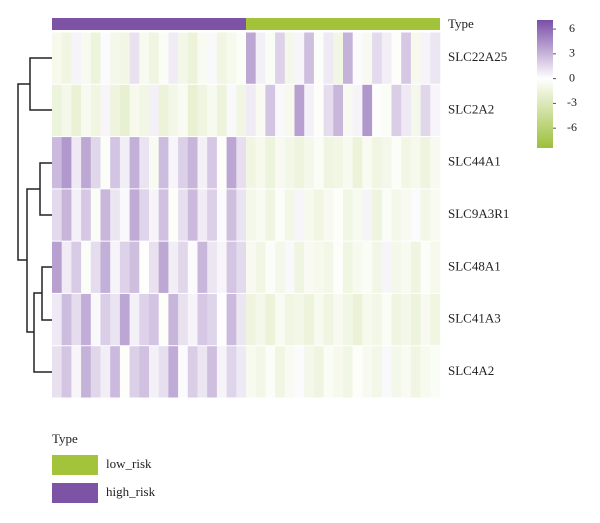 The height and width of the screenshot is (523, 600). What do you see at coordinates (572, 127) in the screenshot?
I see `color-bar-tick-label: -6` at bounding box center [572, 127].